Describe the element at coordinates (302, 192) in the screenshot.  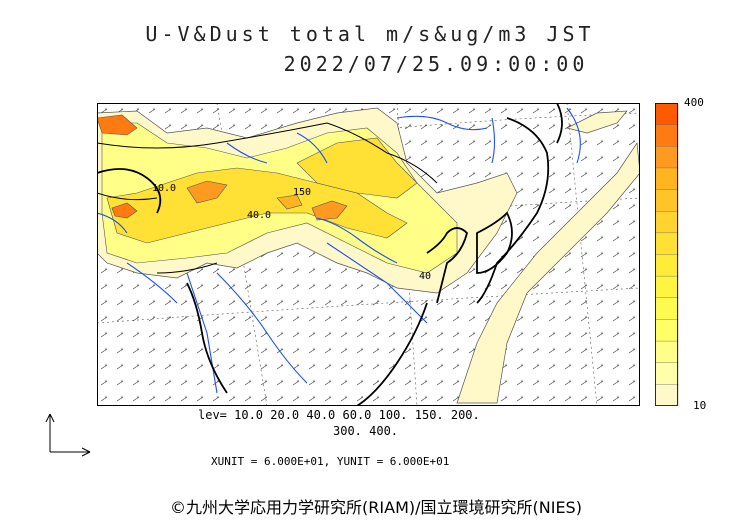
I see `contour-label: 150` at that location.